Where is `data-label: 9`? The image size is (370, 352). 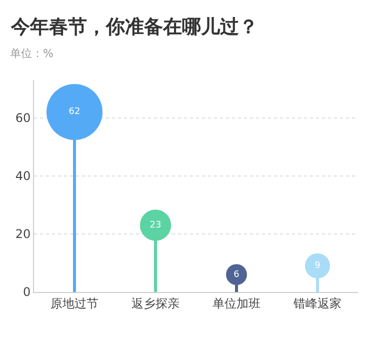
data-label: 9 is located at coordinates (317, 266).